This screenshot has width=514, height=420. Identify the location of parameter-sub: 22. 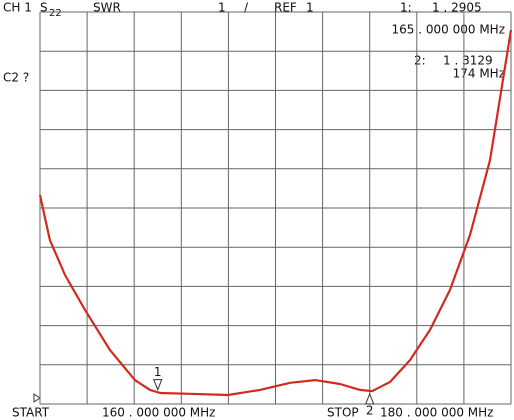
(55, 13).